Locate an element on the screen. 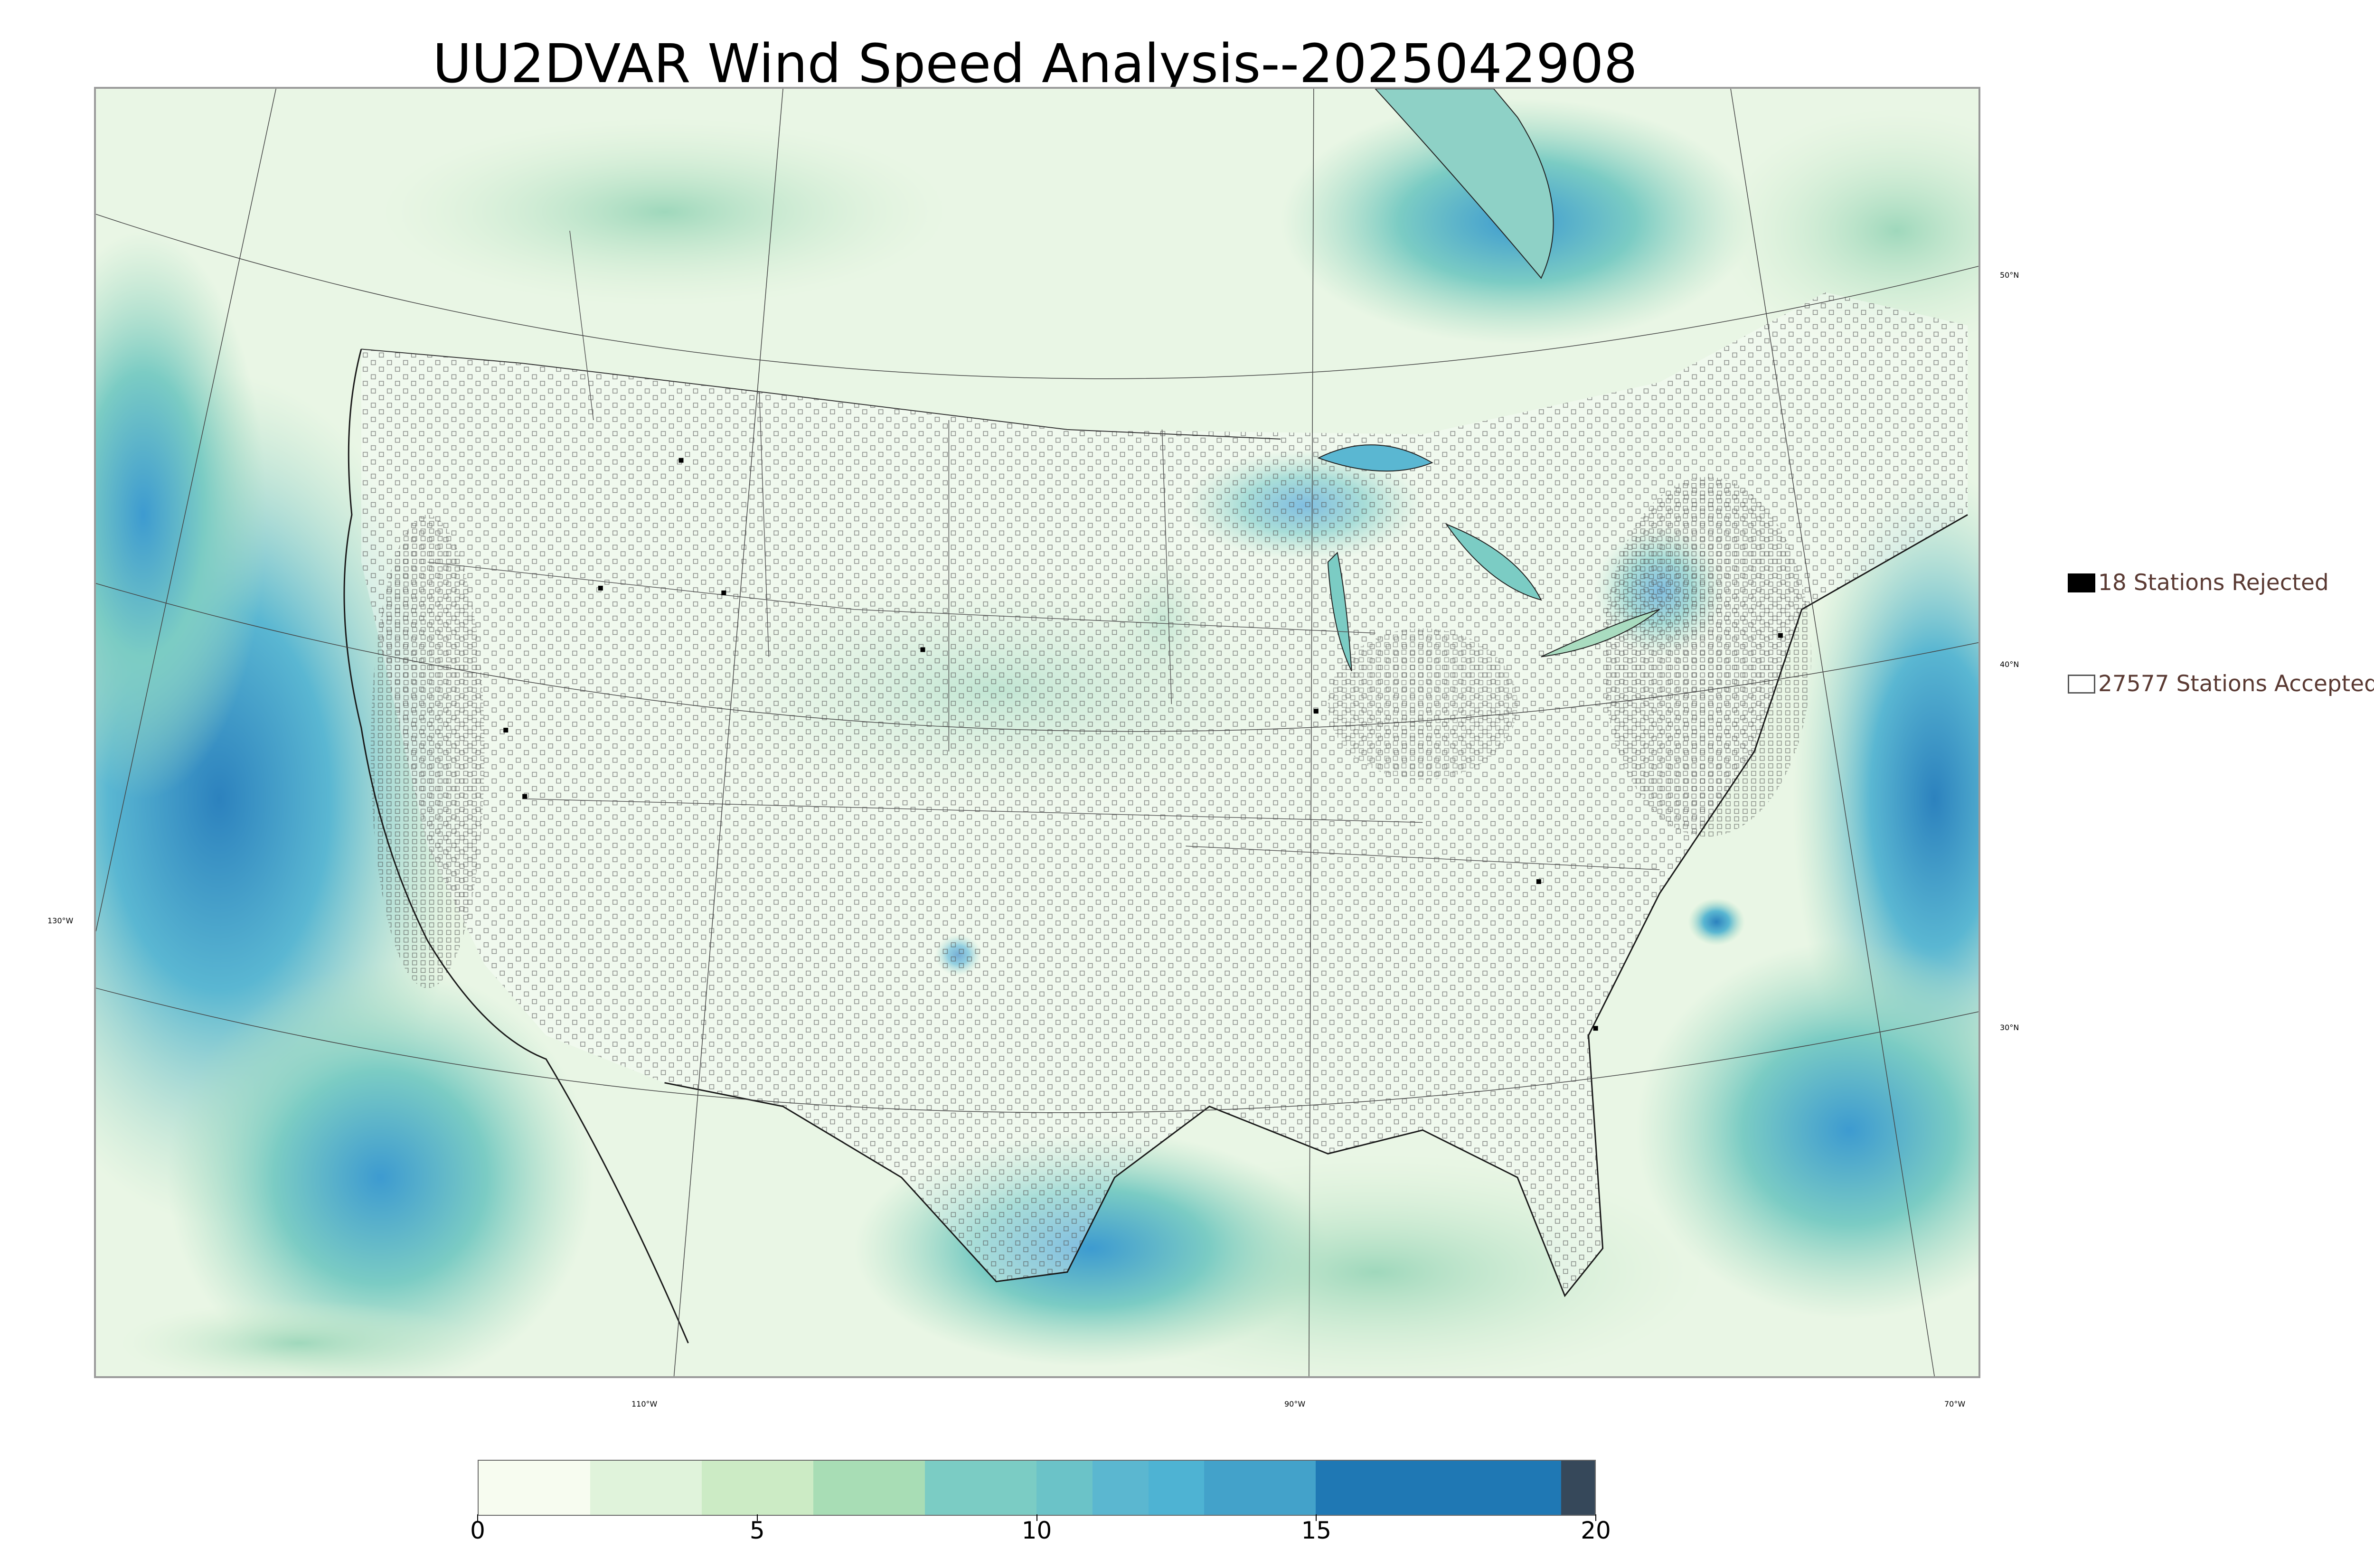 This screenshot has width=2374, height=1568. lon-label-90w: 90°W is located at coordinates (1295, 1404).